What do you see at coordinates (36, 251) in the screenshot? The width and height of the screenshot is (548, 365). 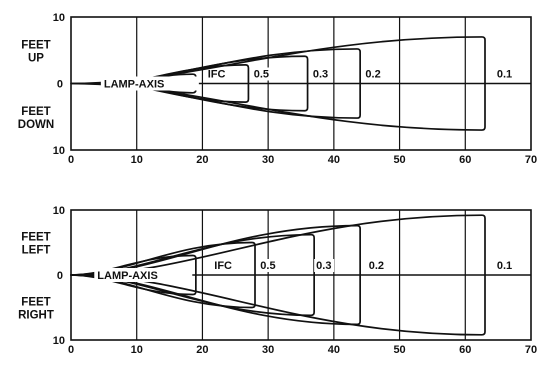 I see `side-label-positive-line2: LEFT` at bounding box center [36, 251].